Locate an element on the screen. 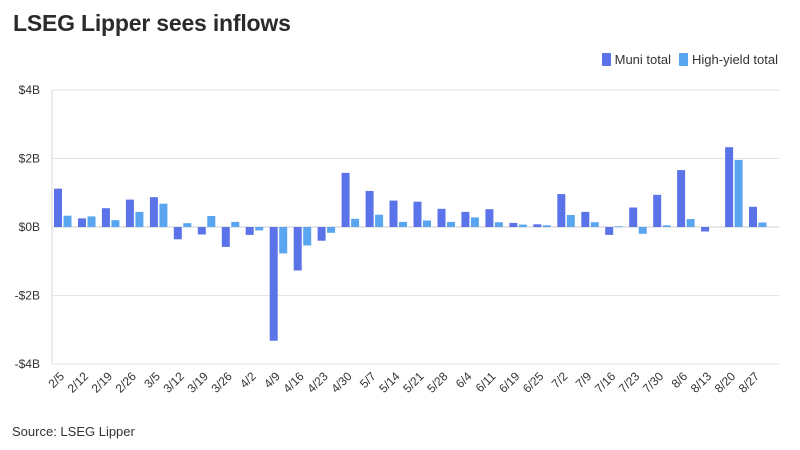 This screenshot has width=800, height=450. x-tick-label: 7/9 is located at coordinates (584, 380).